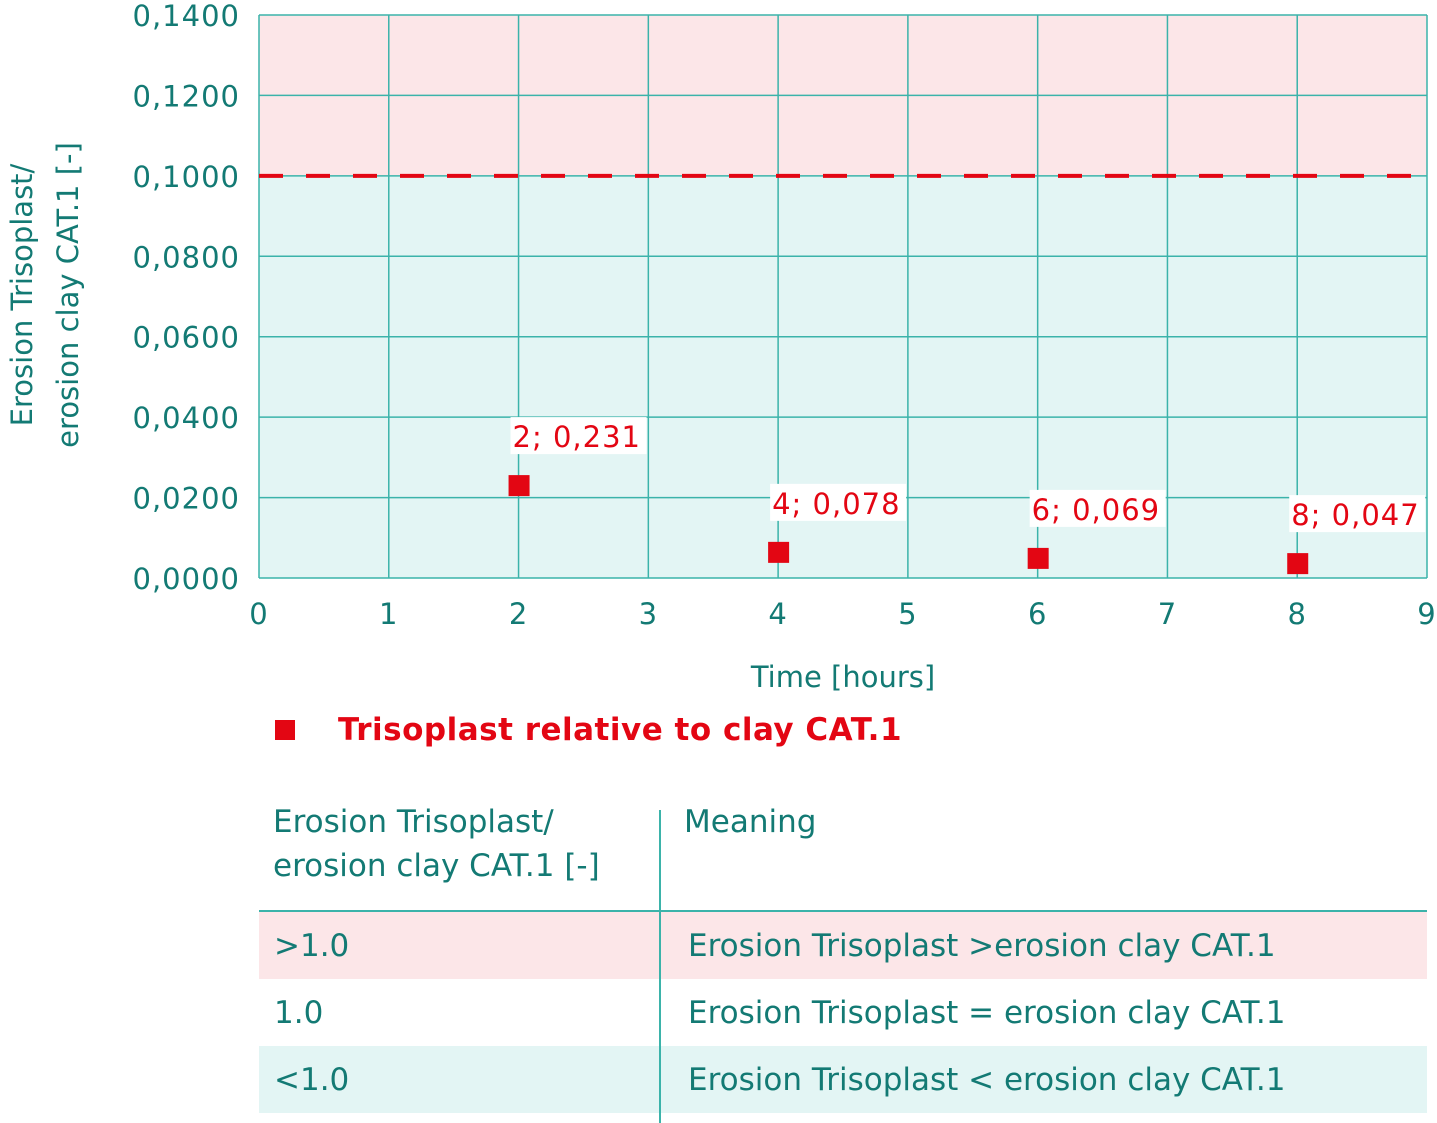  I want to click on x-tick-label: 9, so click(1426, 614).